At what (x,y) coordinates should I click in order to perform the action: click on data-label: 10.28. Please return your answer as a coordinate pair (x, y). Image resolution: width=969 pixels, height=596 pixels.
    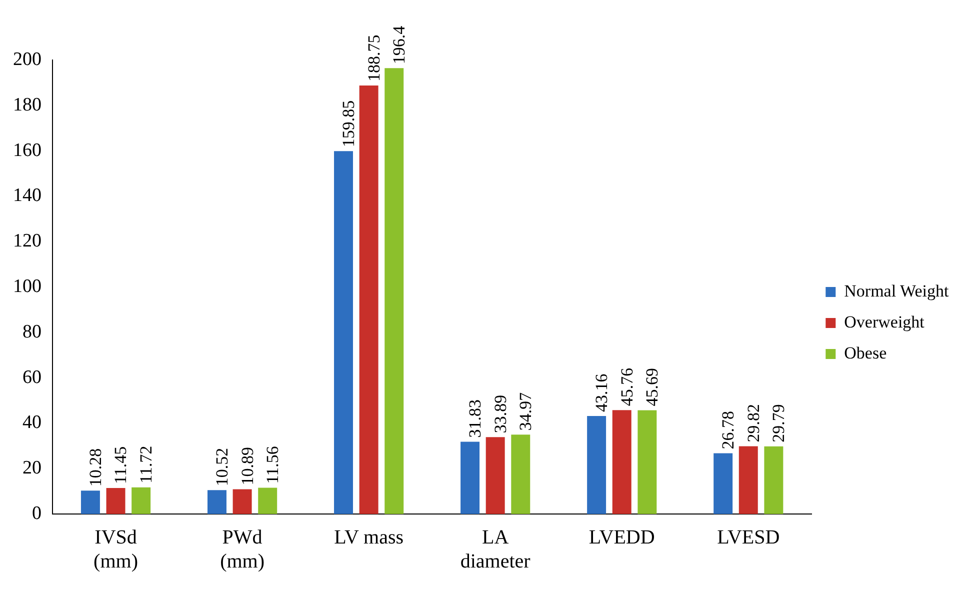
    Looking at the image, I should click on (95, 467).